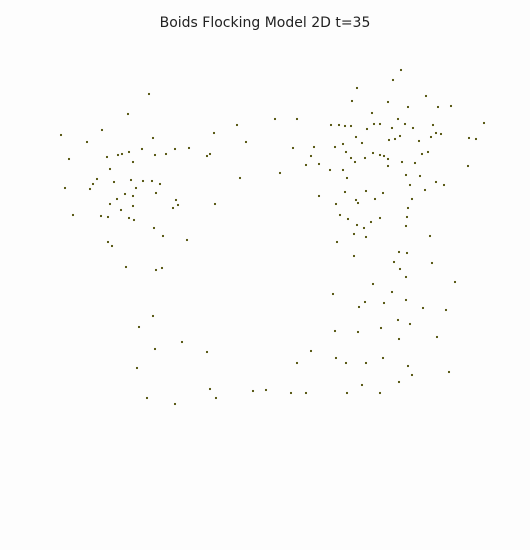 Image resolution: width=530 pixels, height=550 pixels. I want to click on plot-title: Boids Flocking Model 2D t=35, so click(265, 23).